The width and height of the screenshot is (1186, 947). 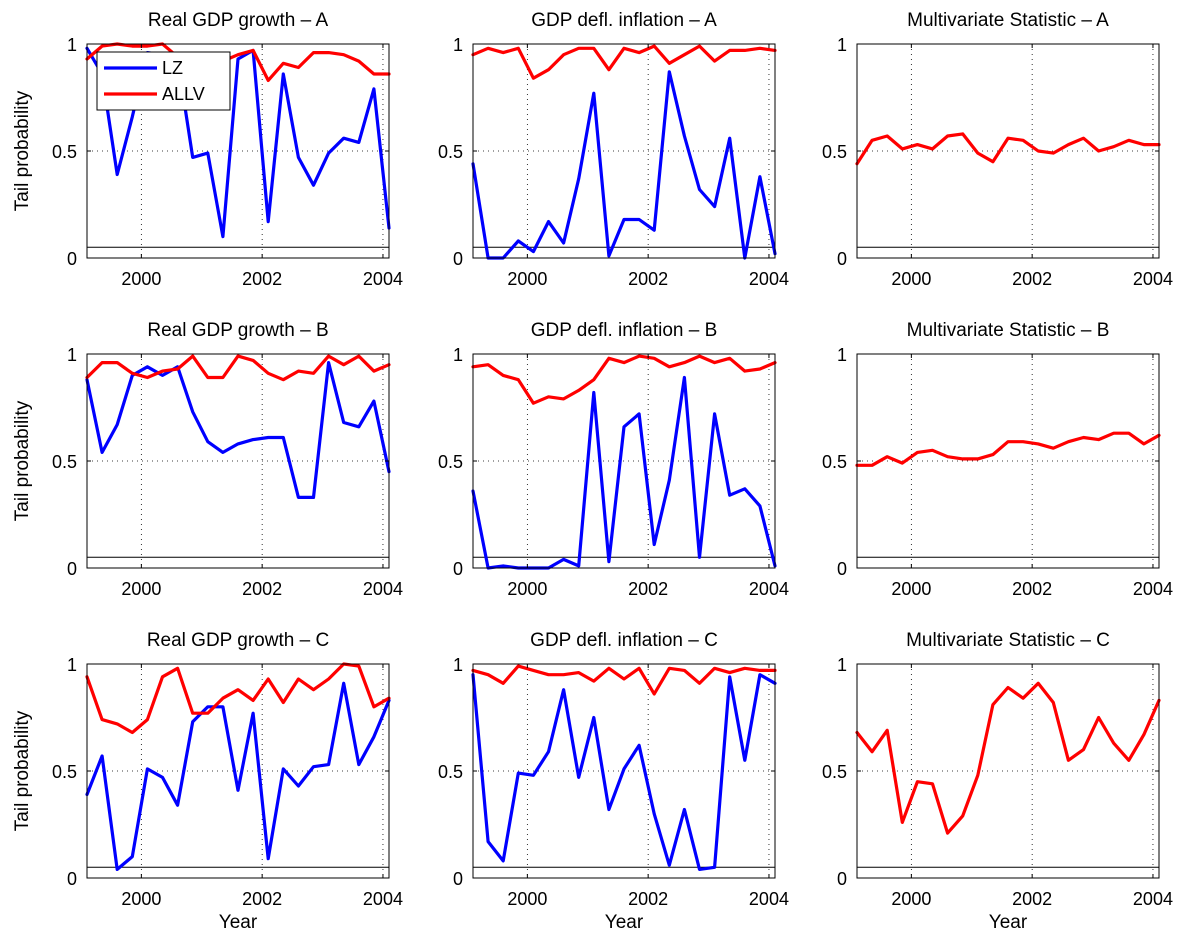 What do you see at coordinates (1008, 330) in the screenshot?
I see `chart-title: Multivariate Statistic – B` at bounding box center [1008, 330].